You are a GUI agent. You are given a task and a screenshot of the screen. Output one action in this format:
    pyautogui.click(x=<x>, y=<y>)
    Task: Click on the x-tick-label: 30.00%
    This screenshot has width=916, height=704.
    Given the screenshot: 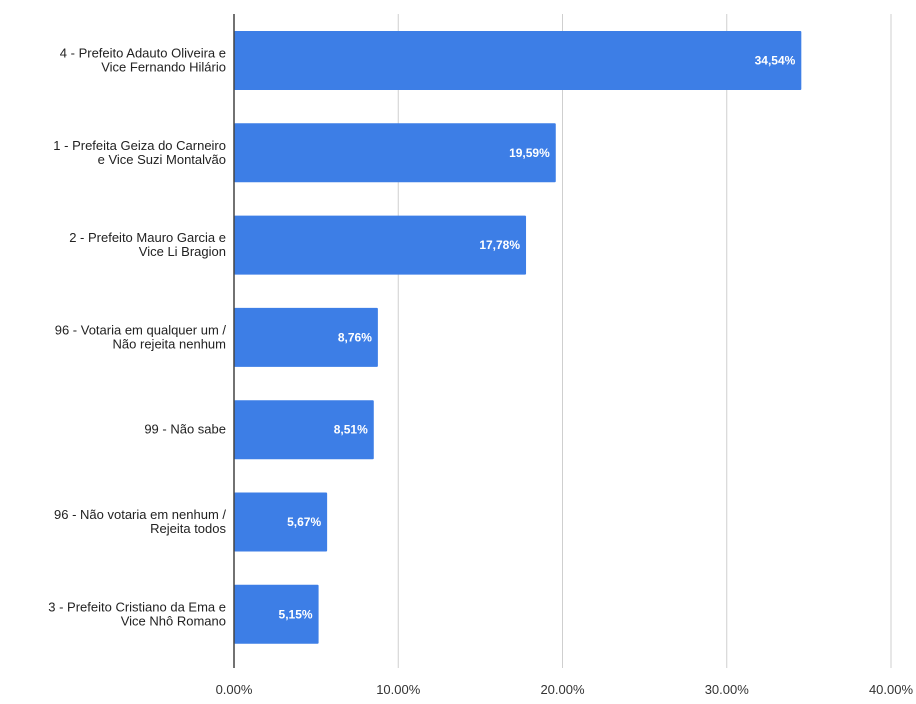 What is the action you would take?
    pyautogui.click(x=727, y=689)
    